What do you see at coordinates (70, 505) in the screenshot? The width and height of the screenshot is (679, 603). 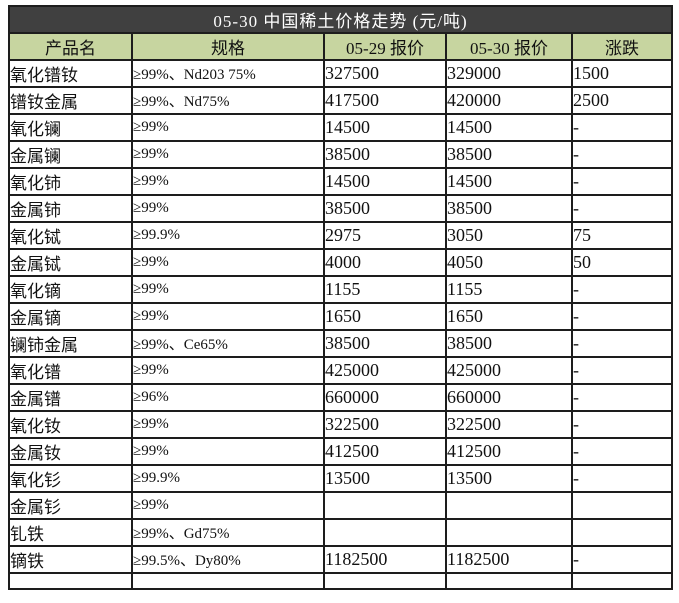 I see `product-cell: 金属钐` at bounding box center [70, 505].